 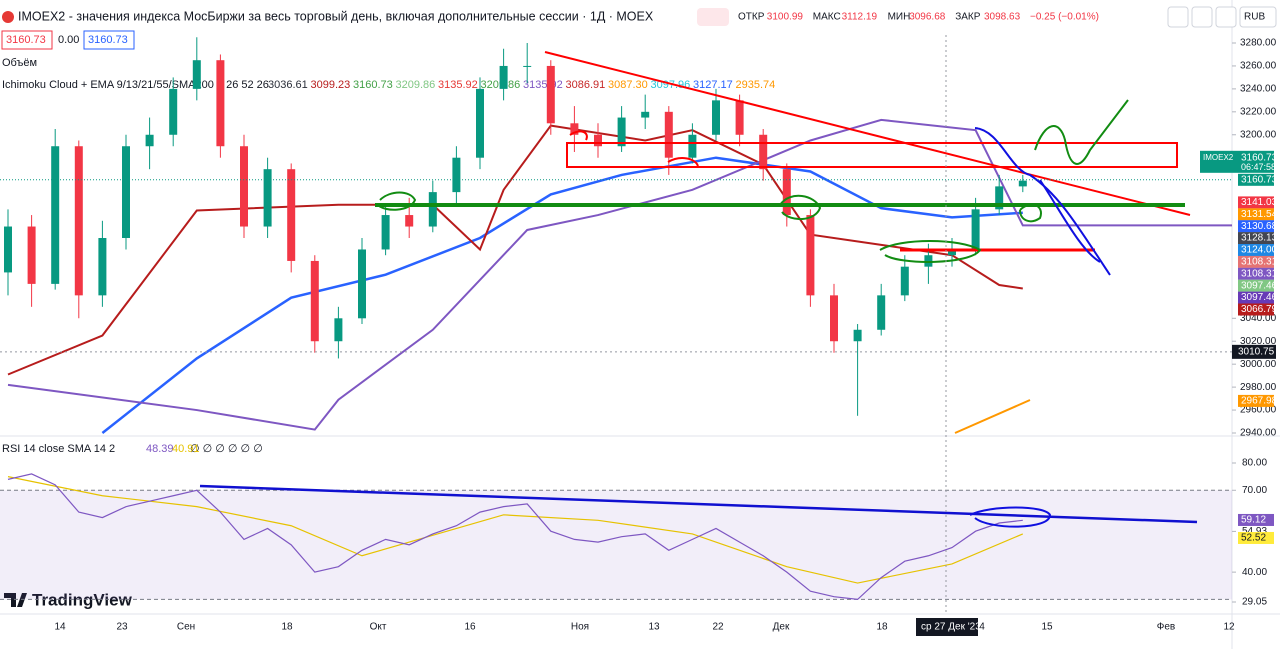 What do you see at coordinates (1218, 157) in the screenshot?
I see `symbol-badge-label: IMOEX2` at bounding box center [1218, 157].